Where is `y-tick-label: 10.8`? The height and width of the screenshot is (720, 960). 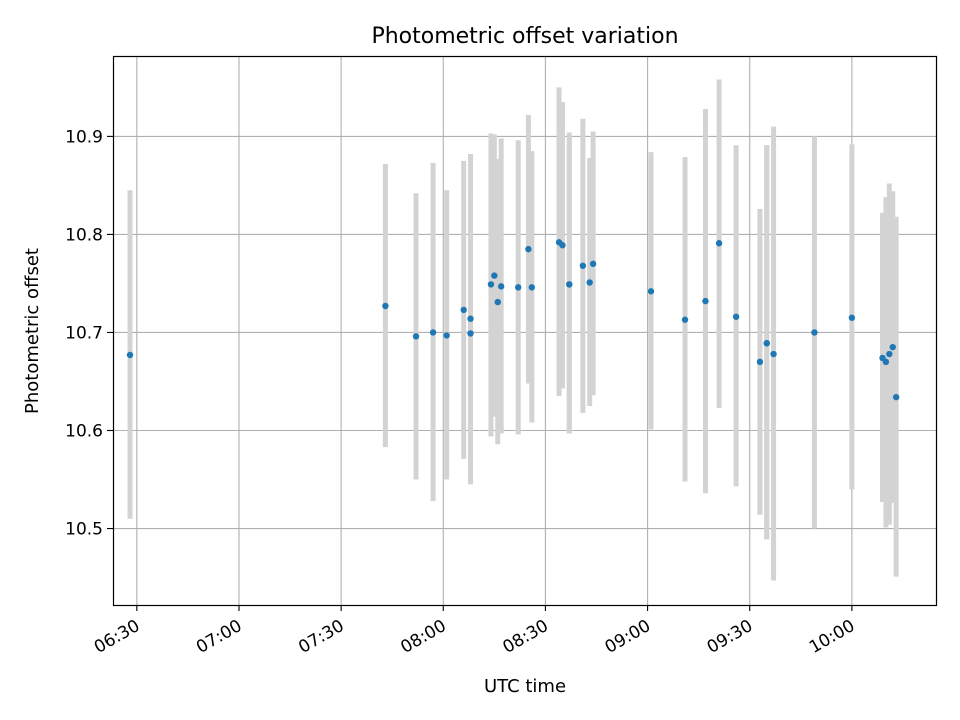 y-tick-label: 10.8 is located at coordinates (84, 235).